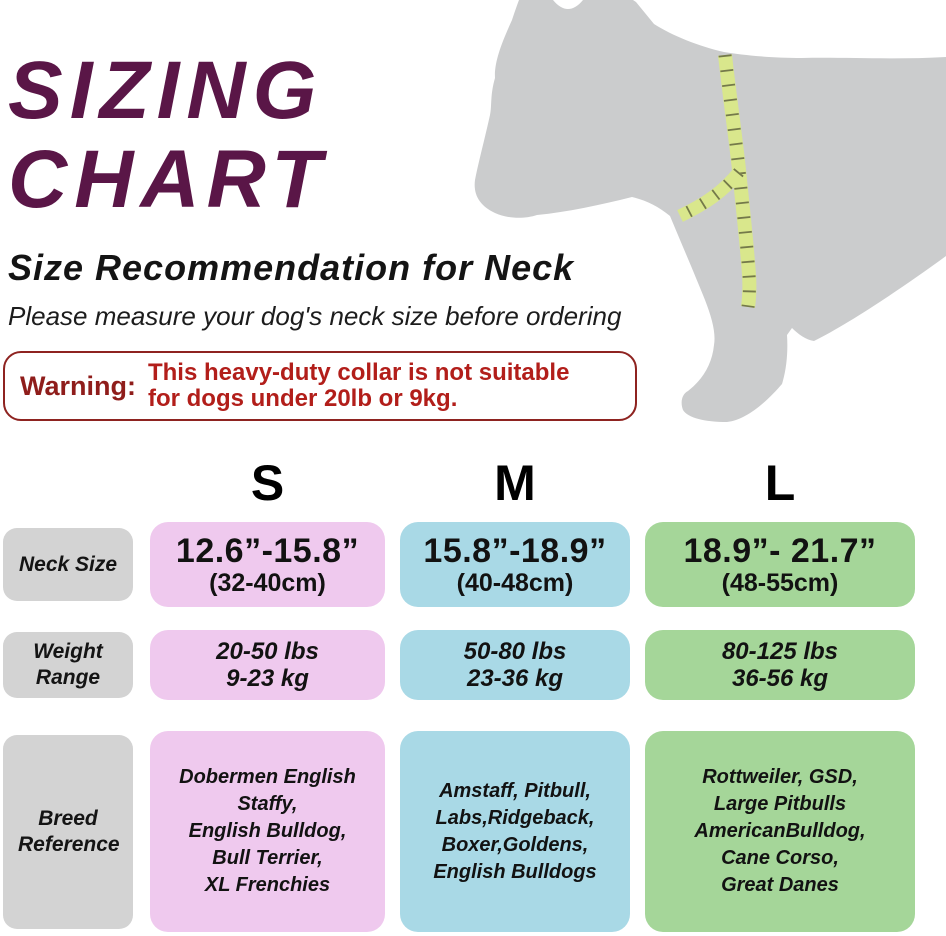 The image size is (946, 936). Describe the element at coordinates (780, 678) in the screenshot. I see `weight-kg-l: 36-56 kg` at that location.